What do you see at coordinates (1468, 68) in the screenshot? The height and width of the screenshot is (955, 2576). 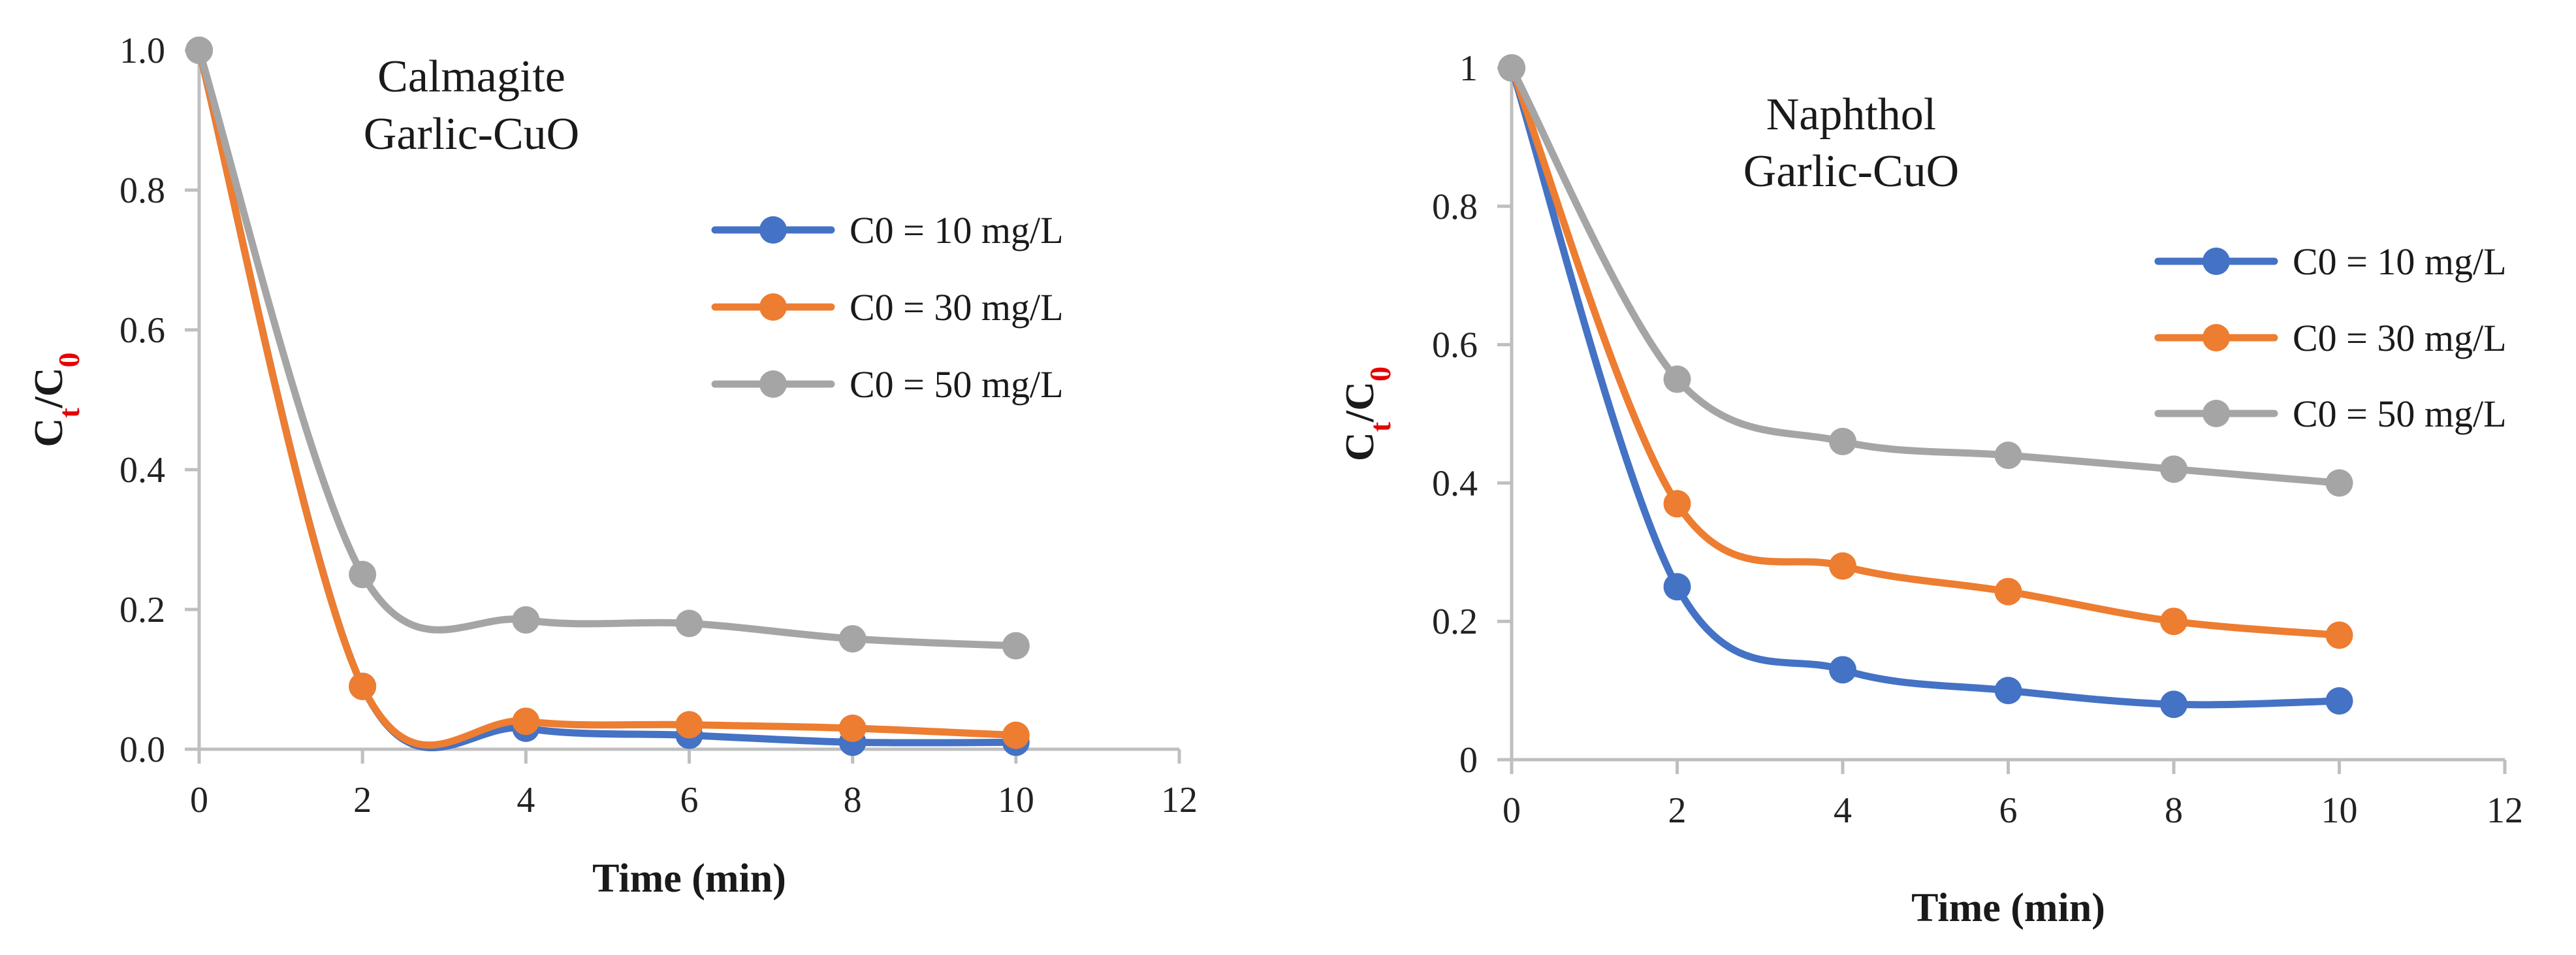 I see `y-tick-label: 1` at bounding box center [1468, 68].